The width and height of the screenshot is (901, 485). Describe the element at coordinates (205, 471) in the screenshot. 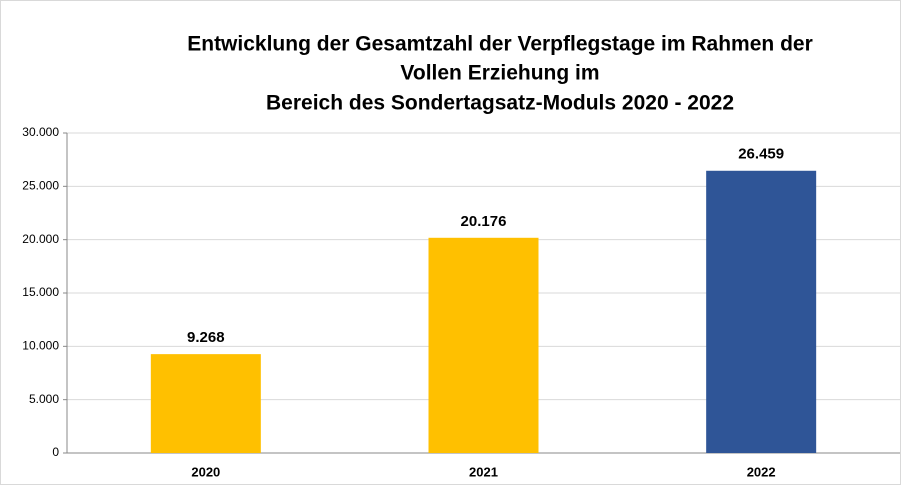

I see `x-tick-label: 2020` at that location.